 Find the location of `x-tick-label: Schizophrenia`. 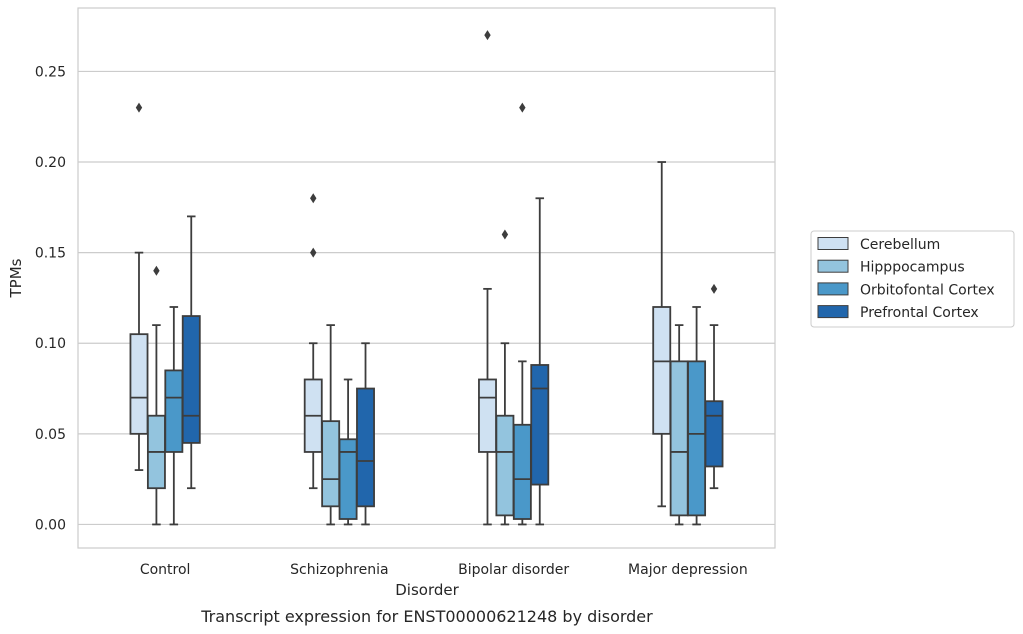

x-tick-label: Schizophrenia is located at coordinates (339, 570).